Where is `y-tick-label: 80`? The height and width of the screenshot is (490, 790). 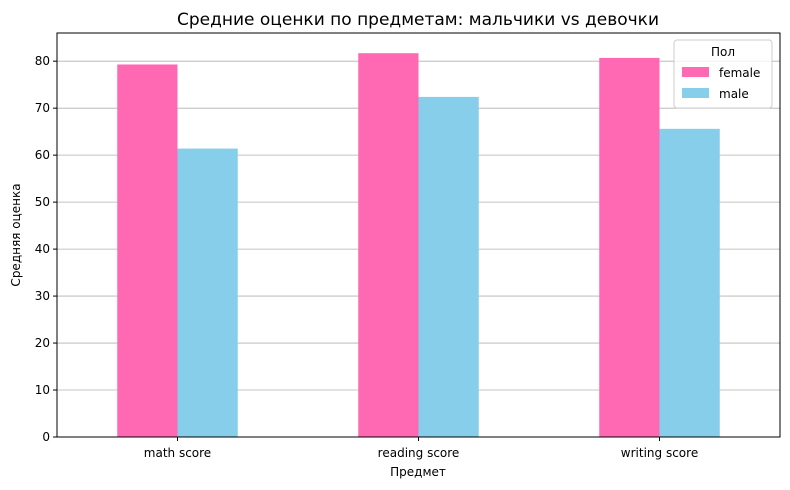
y-tick-label: 80 is located at coordinates (42, 61).